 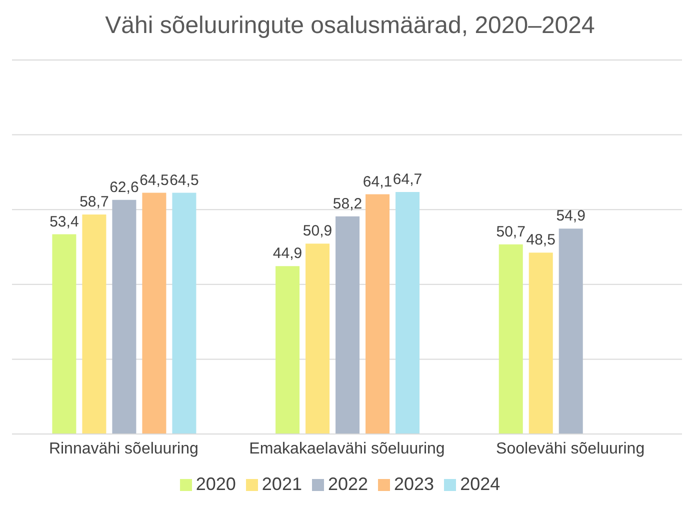 What do you see at coordinates (124, 187) in the screenshot?
I see `data-label: 62,6` at bounding box center [124, 187].